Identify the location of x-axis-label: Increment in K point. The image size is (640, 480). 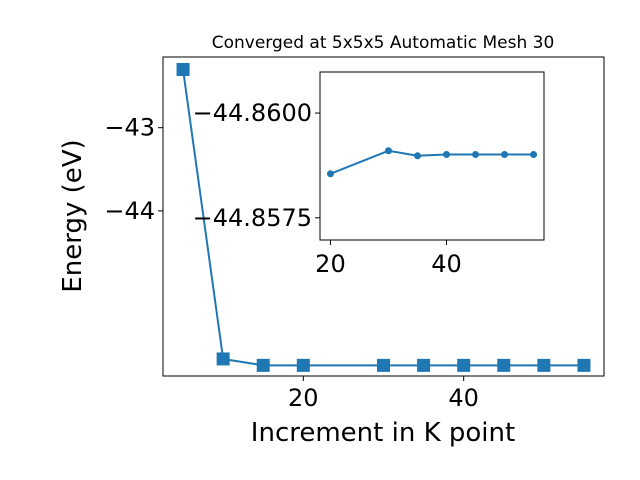
(383, 433).